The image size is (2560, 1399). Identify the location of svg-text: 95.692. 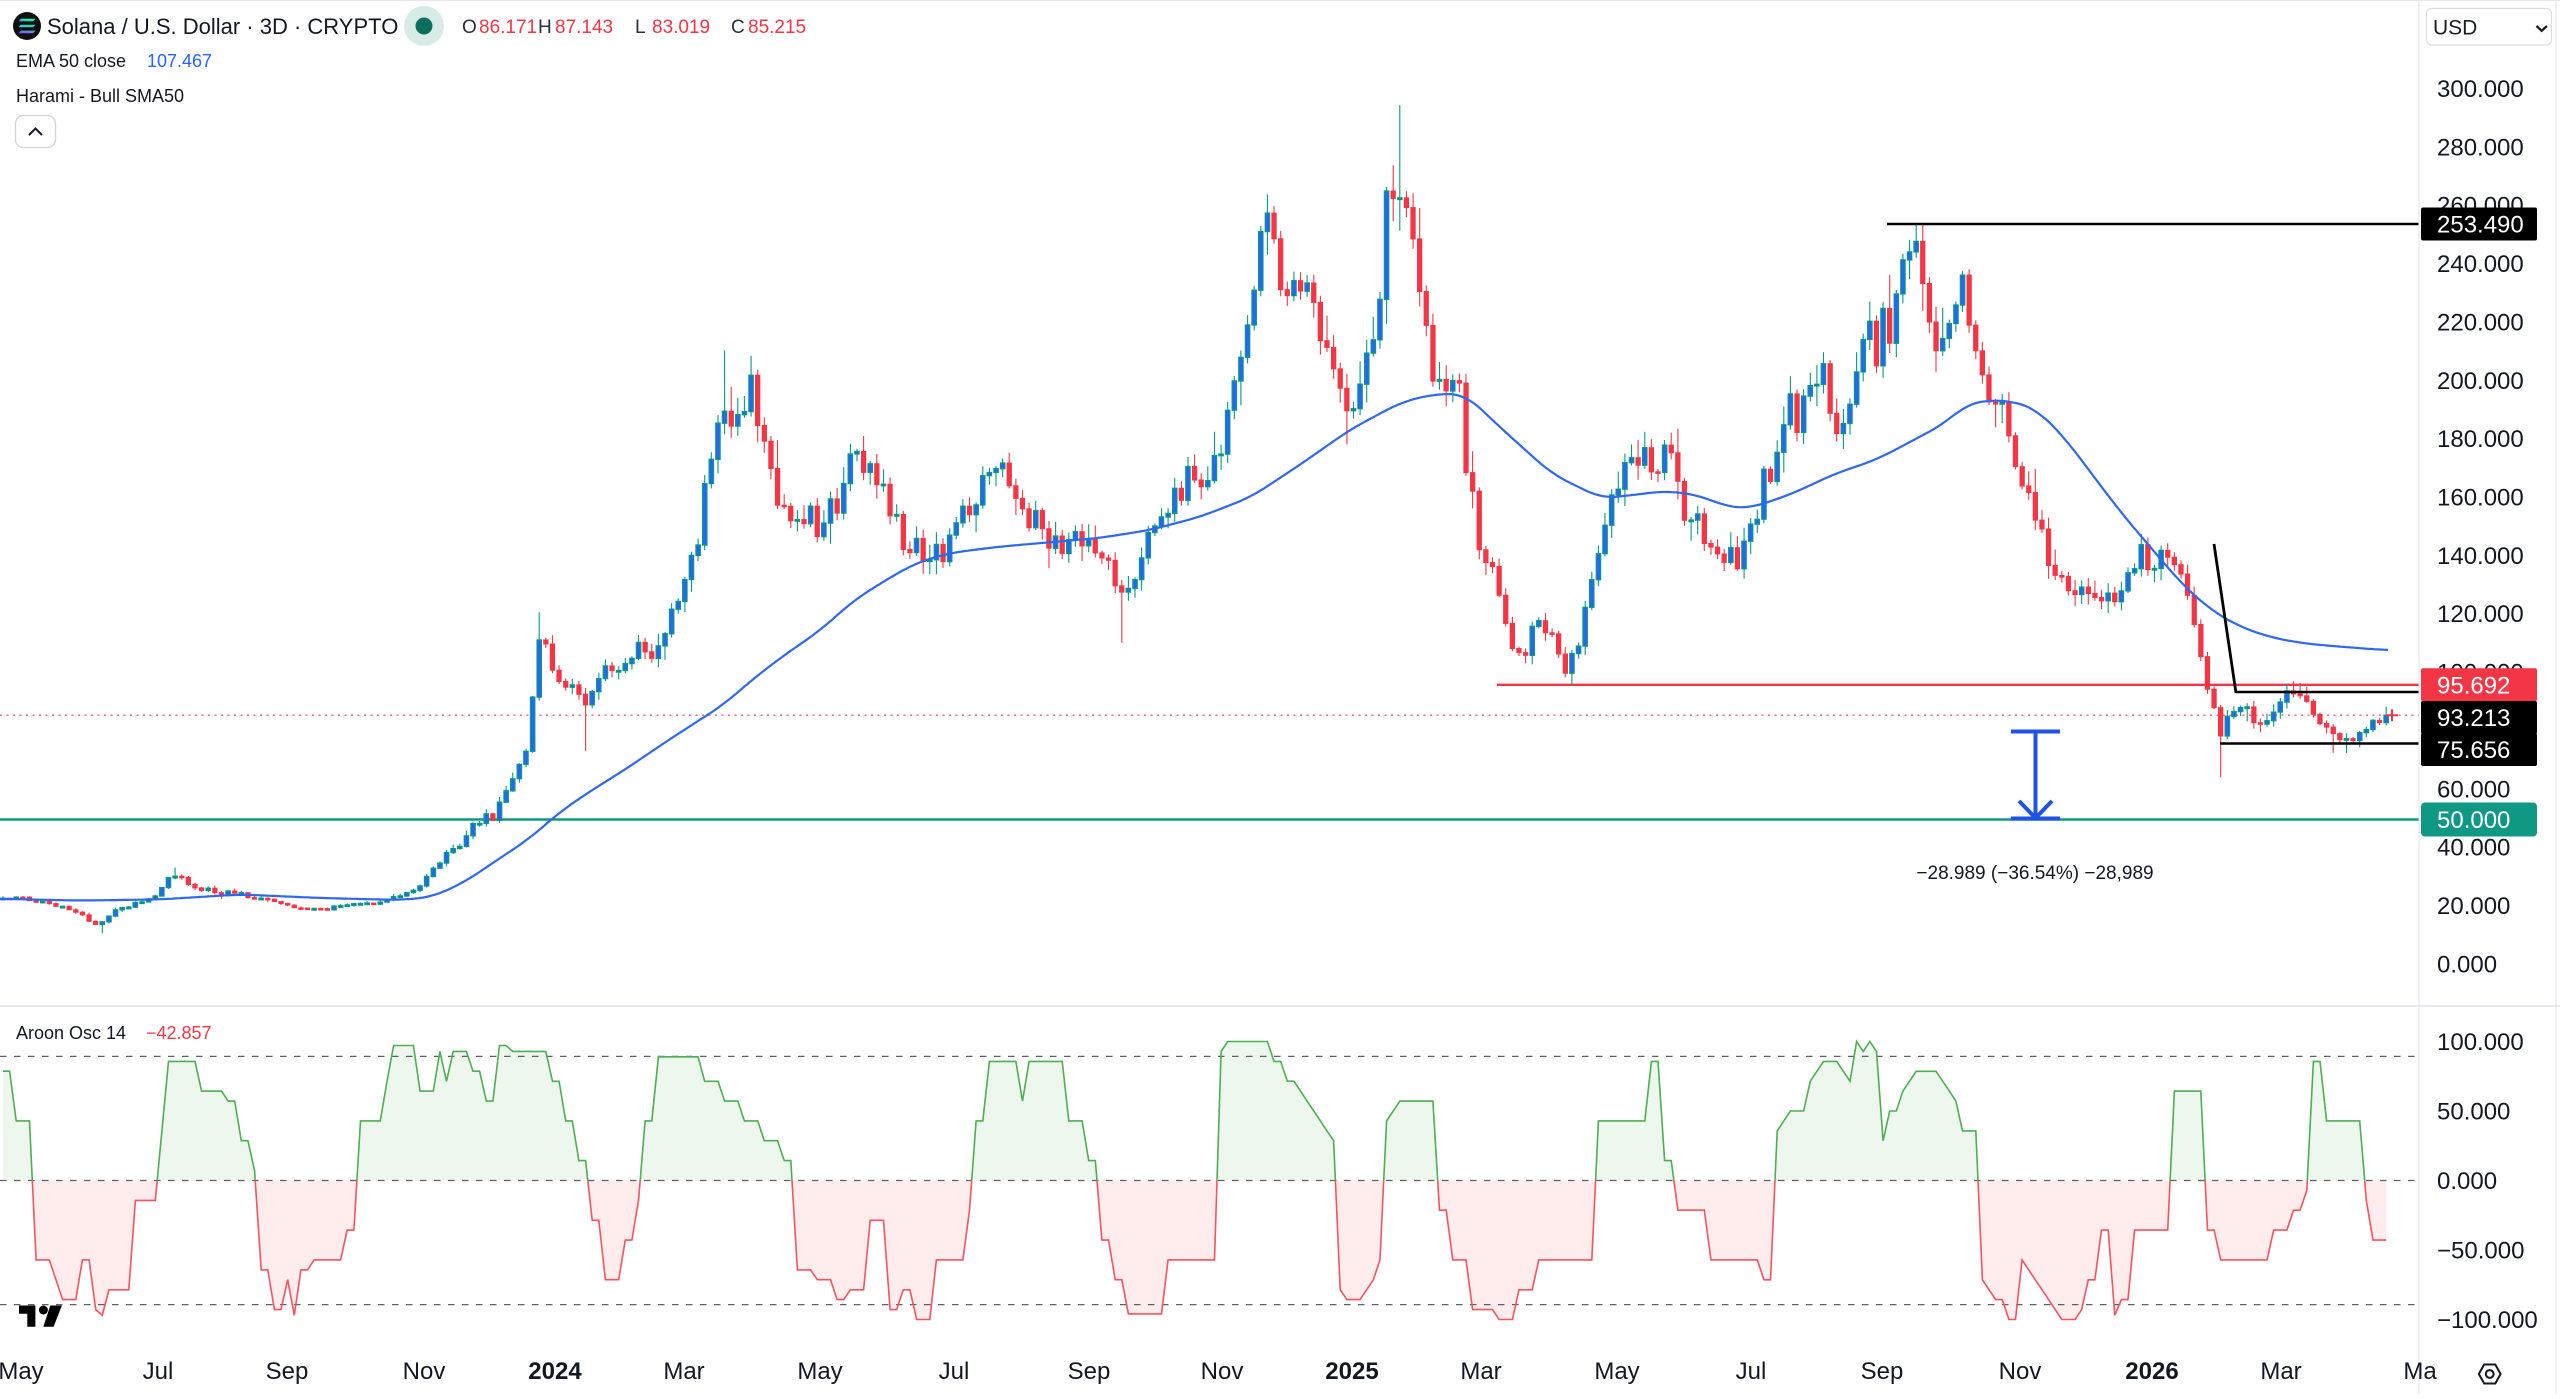
(2473, 685).